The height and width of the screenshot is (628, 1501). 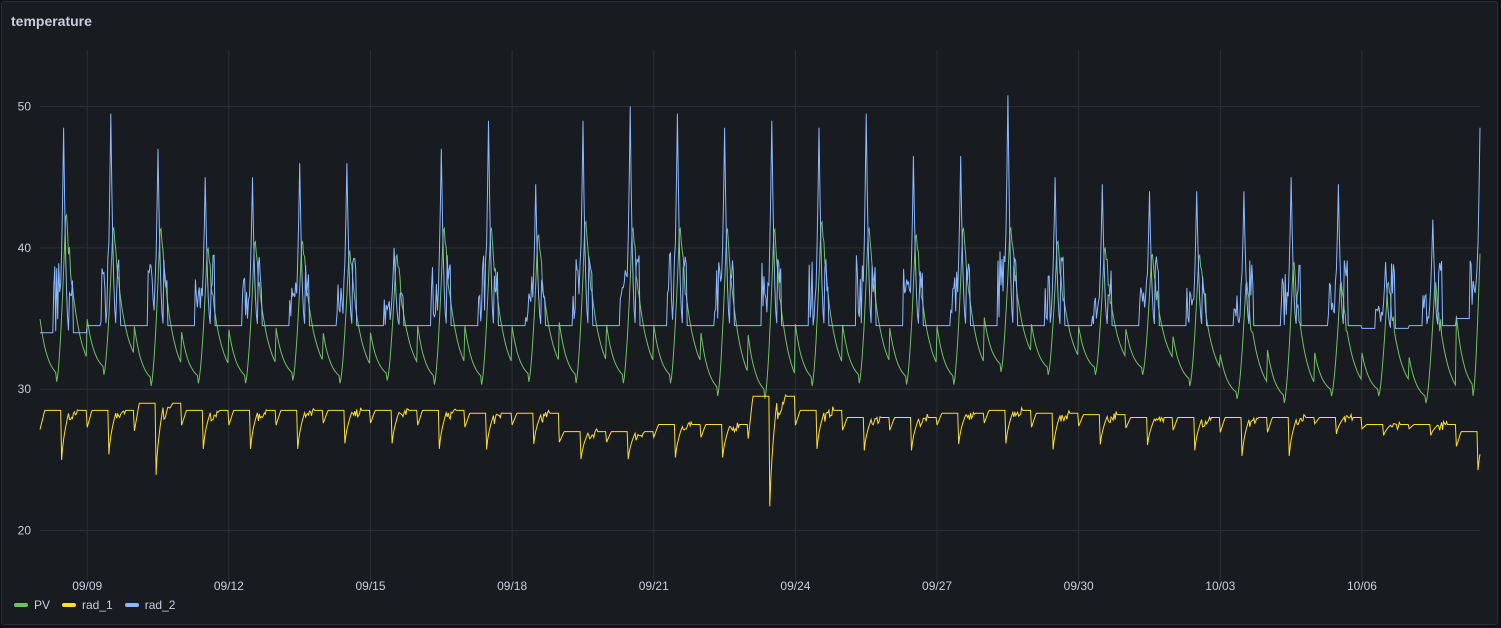 What do you see at coordinates (97, 605) in the screenshot?
I see `legend-label-rad-1: rad_1` at bounding box center [97, 605].